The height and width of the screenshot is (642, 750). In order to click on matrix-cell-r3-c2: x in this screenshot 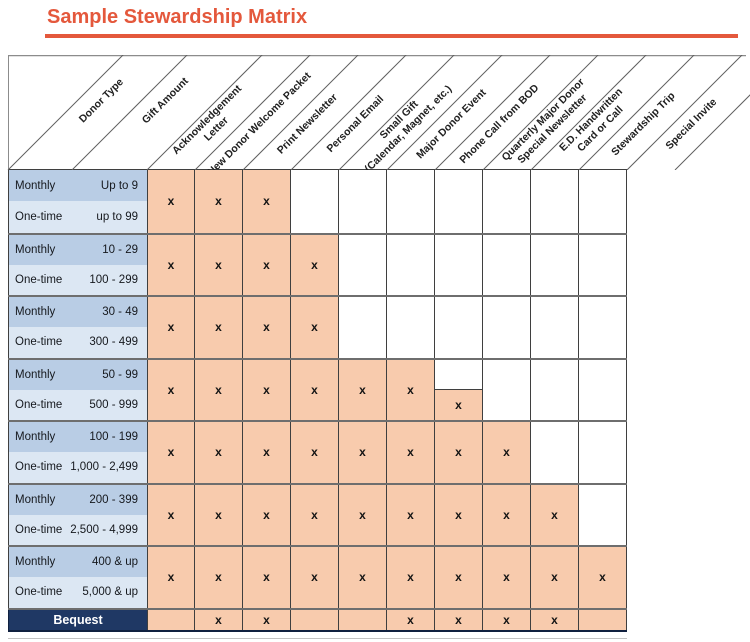, I will do `click(219, 327)`.